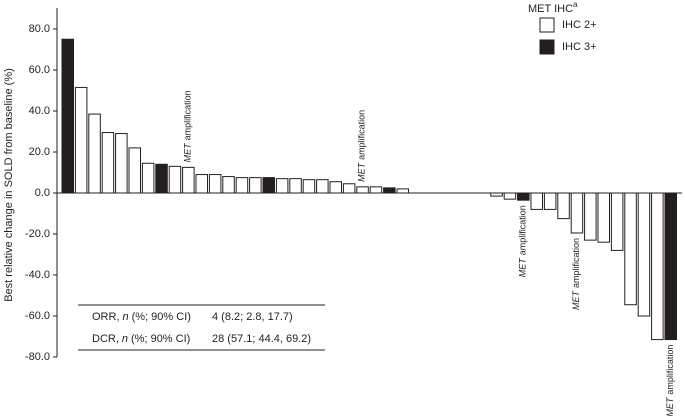  What do you see at coordinates (39, 70) in the screenshot?
I see `y-tick-label: 60.0` at bounding box center [39, 70].